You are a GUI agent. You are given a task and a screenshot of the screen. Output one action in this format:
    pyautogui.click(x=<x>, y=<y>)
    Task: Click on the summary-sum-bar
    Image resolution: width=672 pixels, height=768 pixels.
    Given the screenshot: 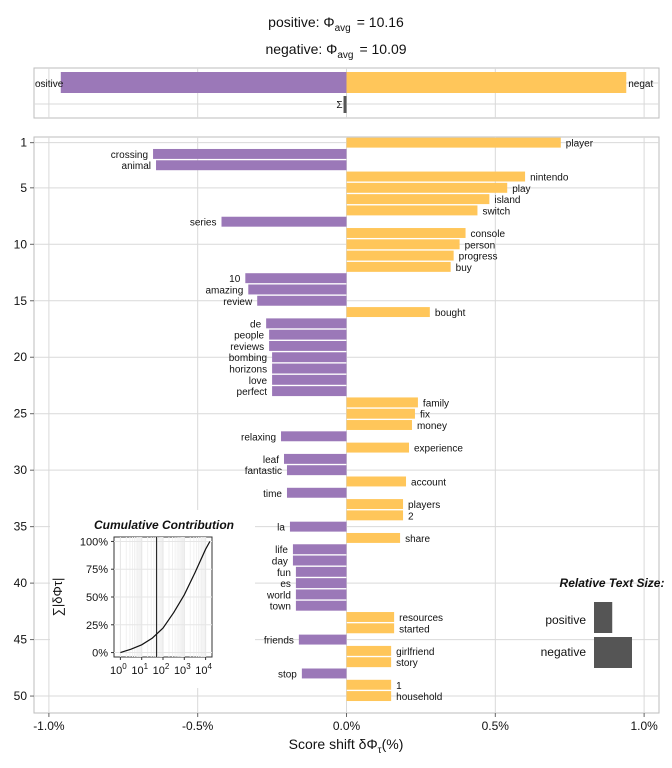 What is the action you would take?
    pyautogui.click(x=345, y=104)
    